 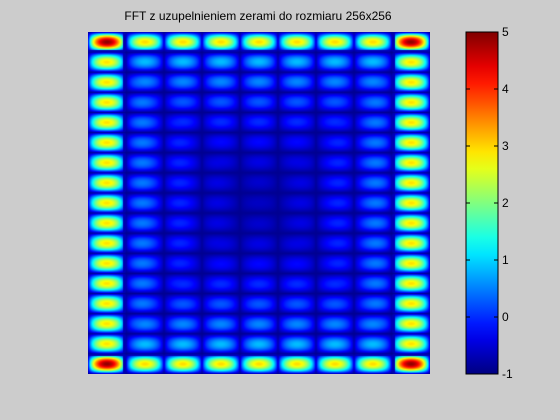 What do you see at coordinates (507, 374) in the screenshot?
I see `colorbar-tick-label: -1` at bounding box center [507, 374].